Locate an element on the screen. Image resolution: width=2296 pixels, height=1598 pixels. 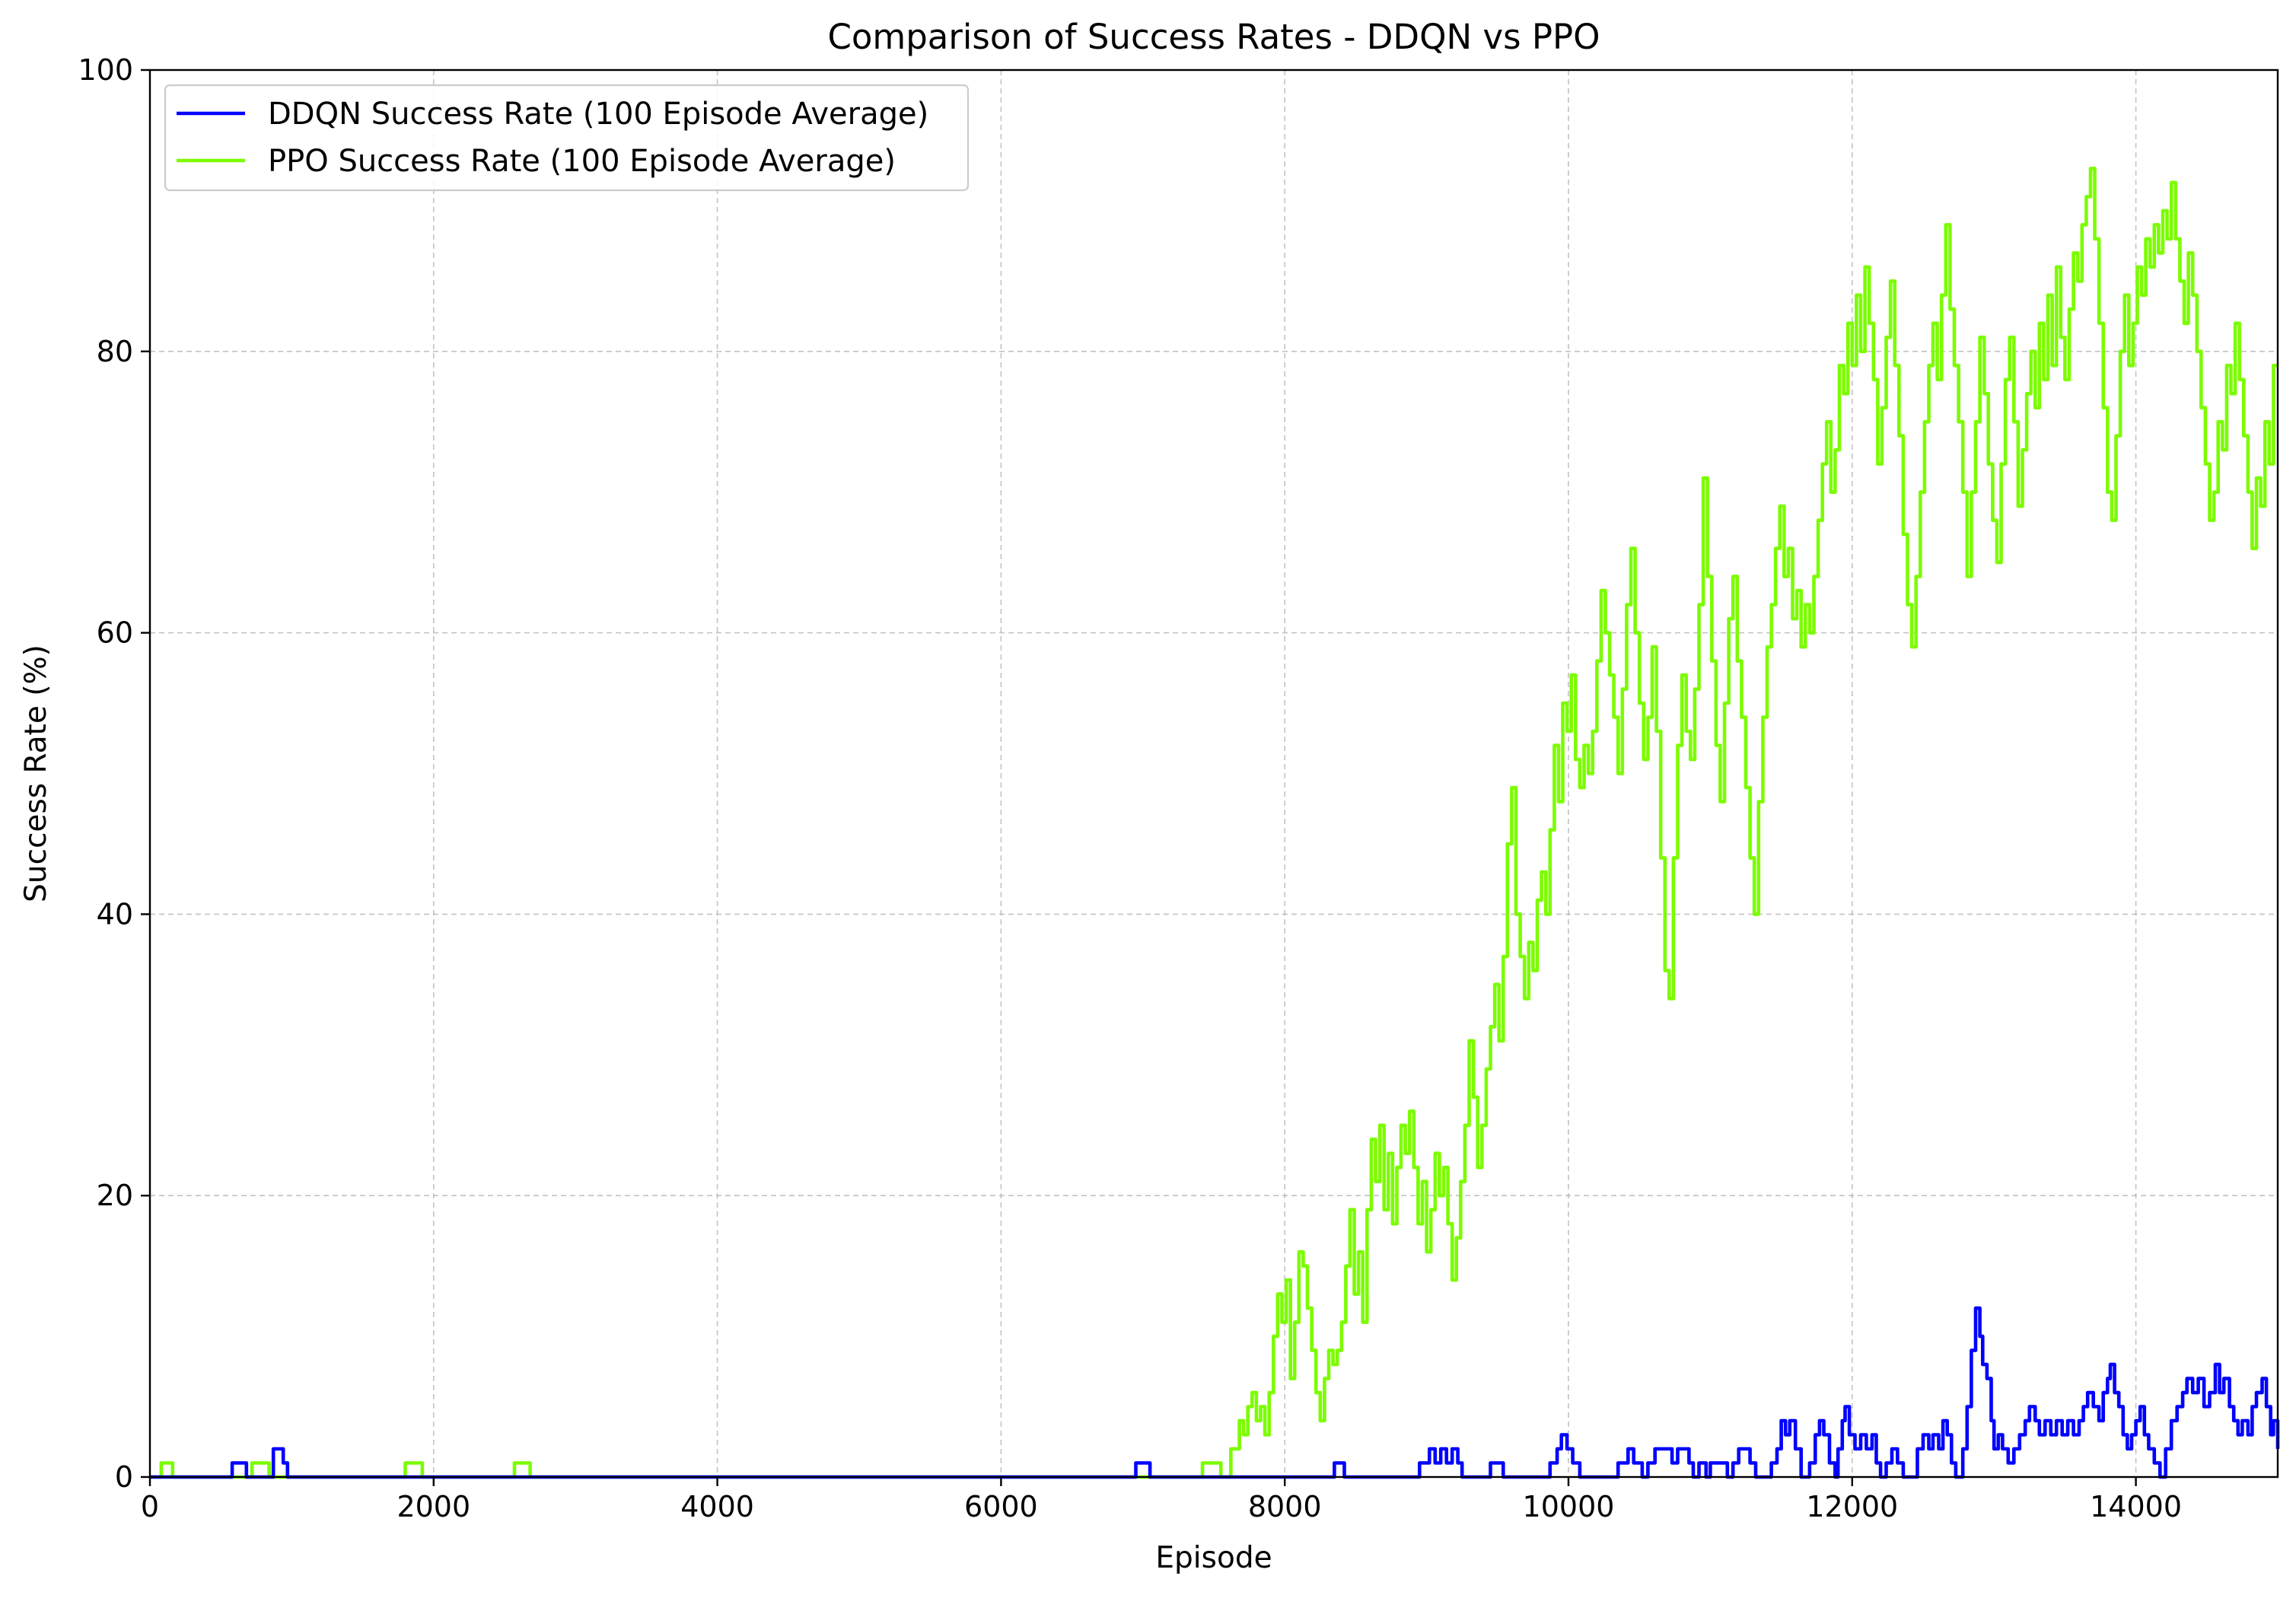
x-axis-label: Episode is located at coordinates (1213, 1558).